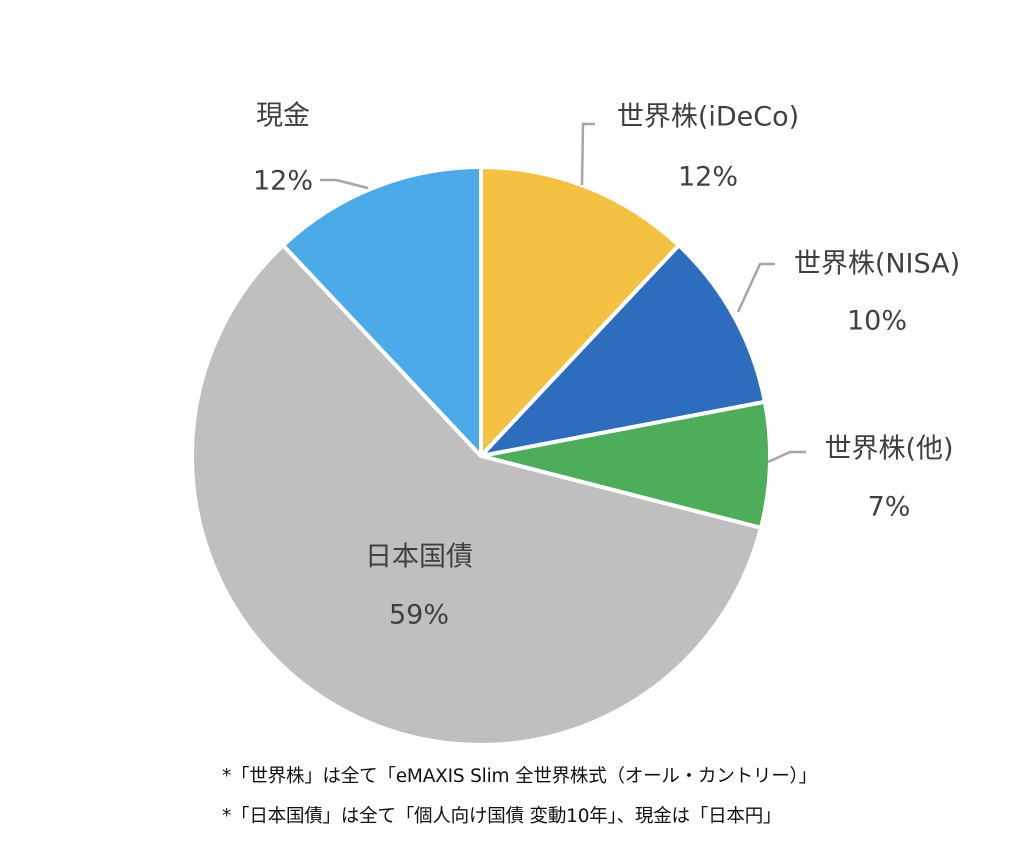 The height and width of the screenshot is (861, 1024). I want to click on slice-name-label-1: 世界株(NISA), so click(877, 264).